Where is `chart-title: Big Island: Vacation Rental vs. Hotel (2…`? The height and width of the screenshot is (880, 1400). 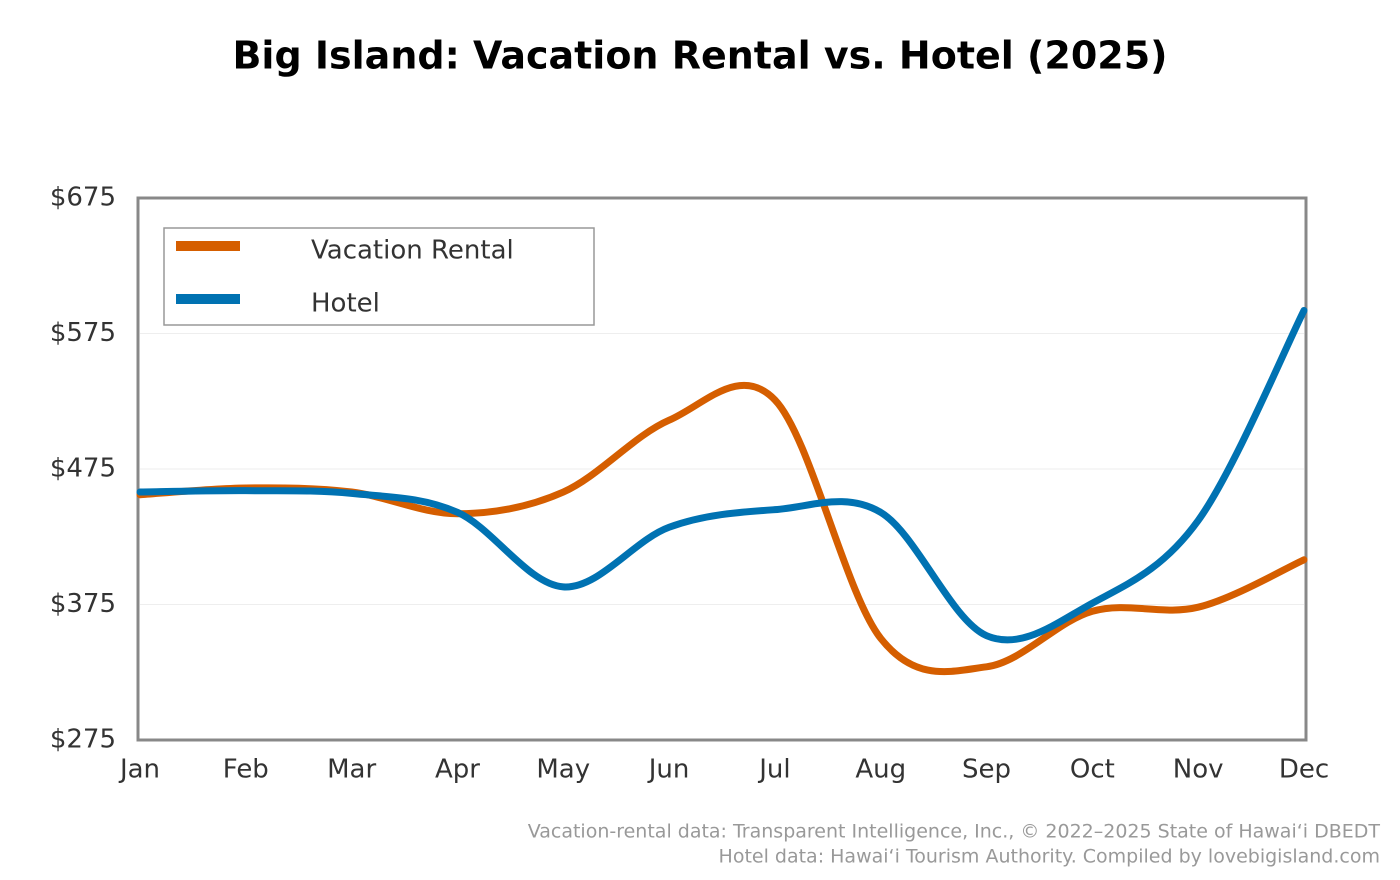
chart-title: Big Island: Vacation Rental vs. Hotel (2… is located at coordinates (699, 56).